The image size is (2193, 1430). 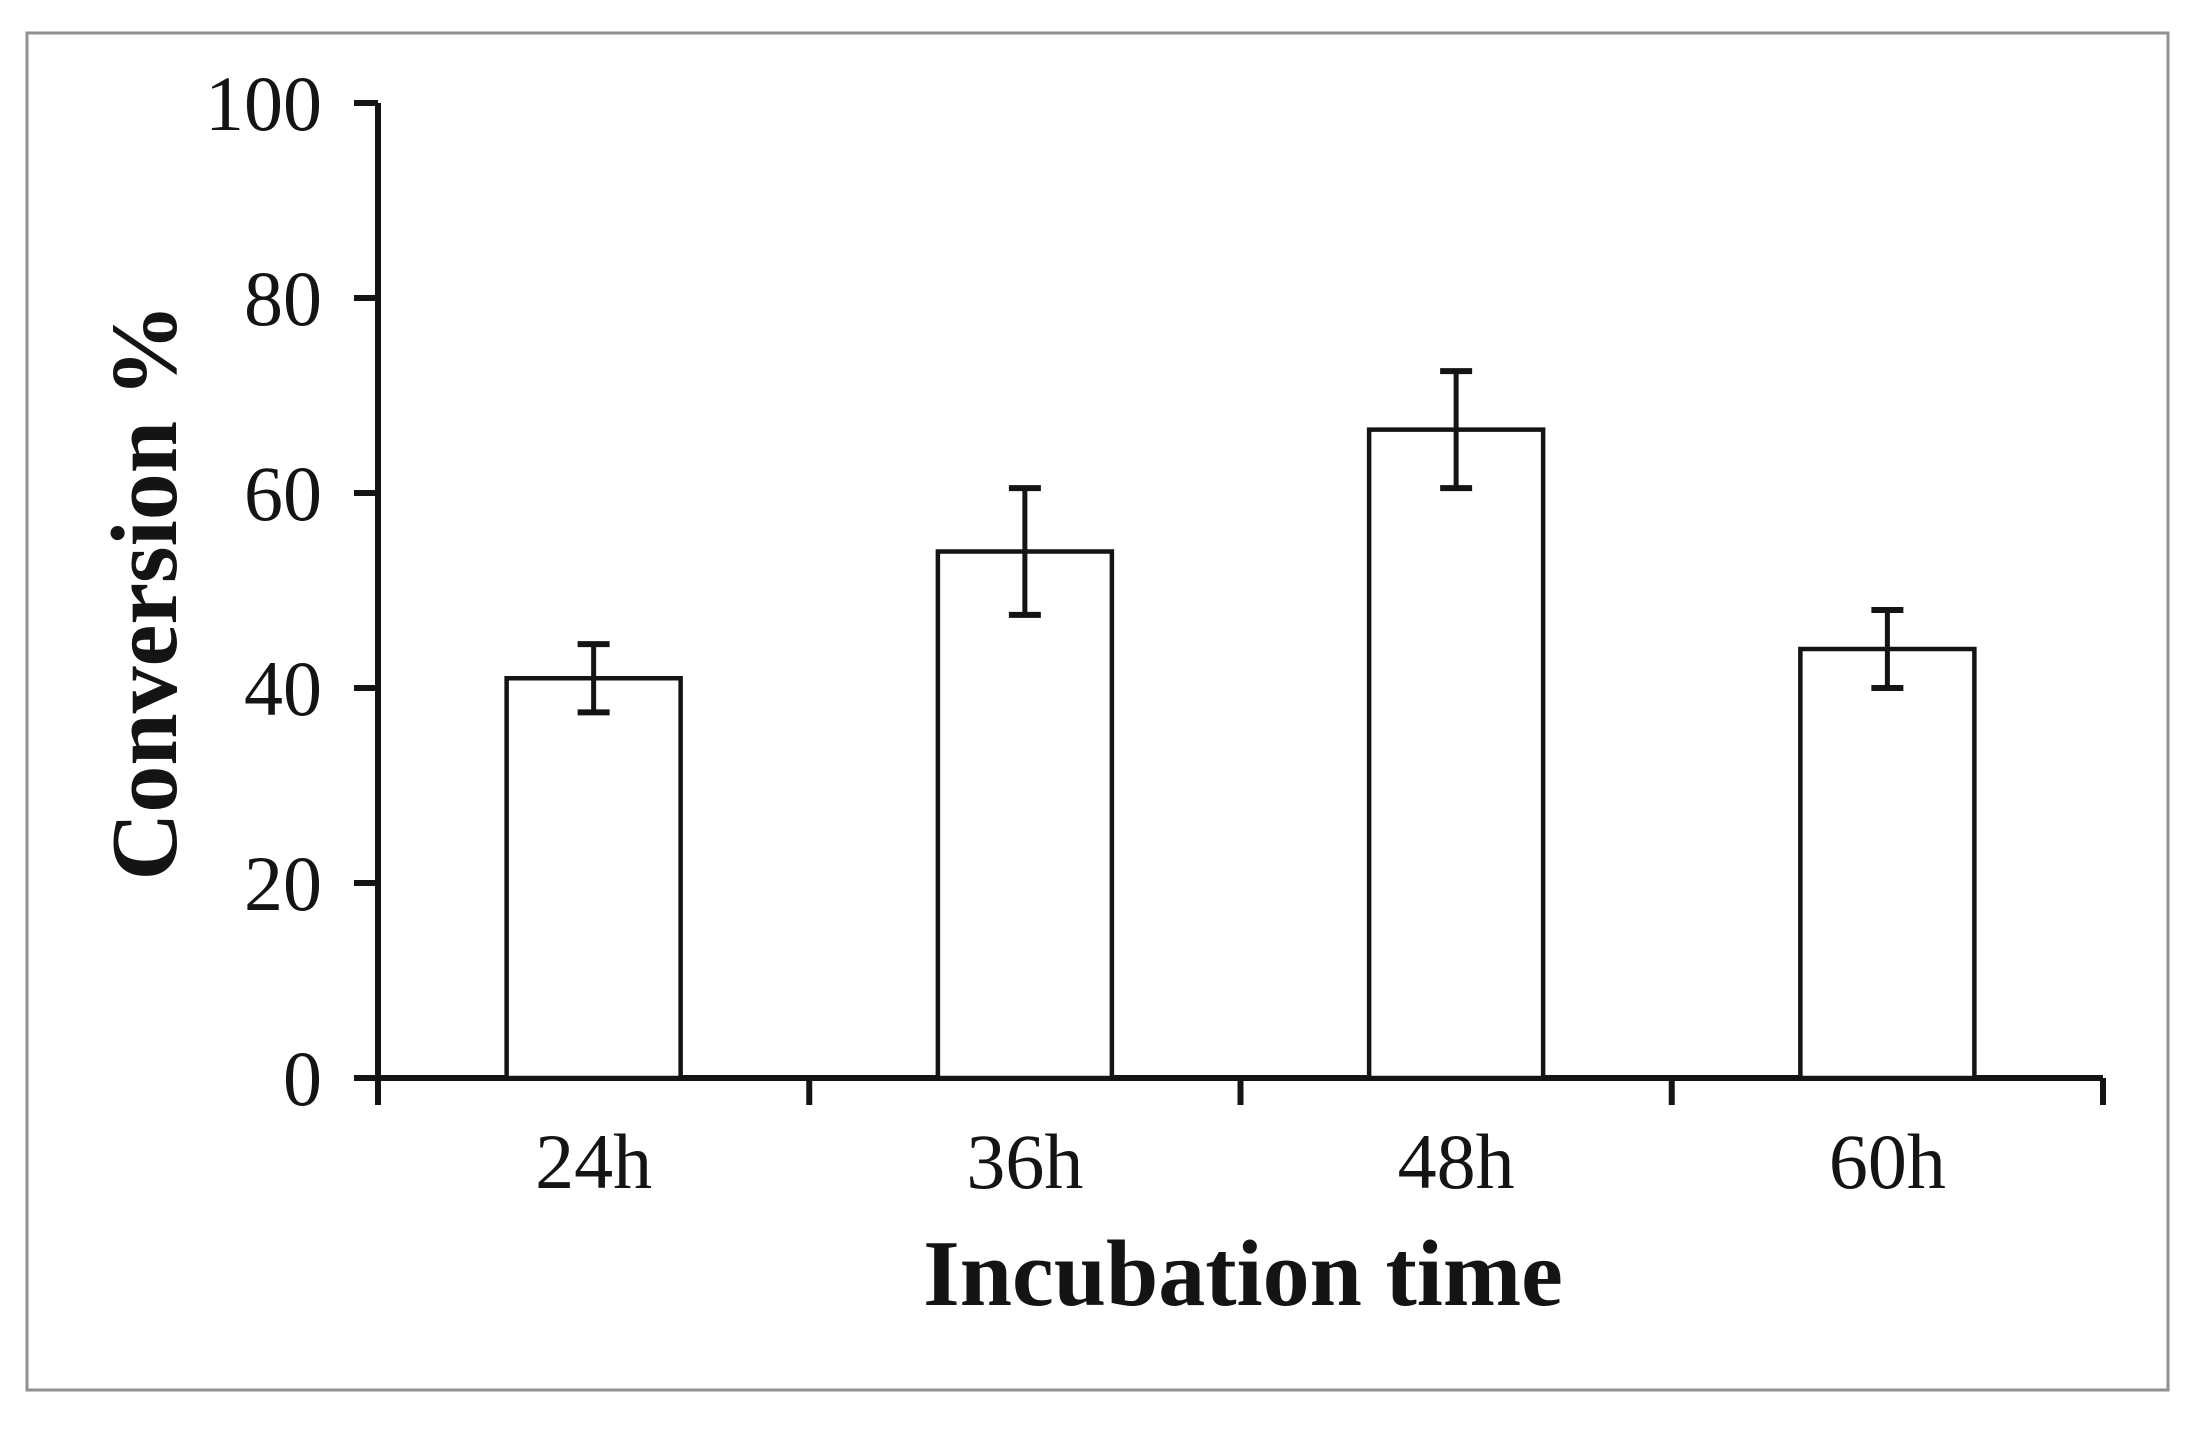 What do you see at coordinates (283, 883) in the screenshot?
I see `y-tick-label: 20` at bounding box center [283, 883].